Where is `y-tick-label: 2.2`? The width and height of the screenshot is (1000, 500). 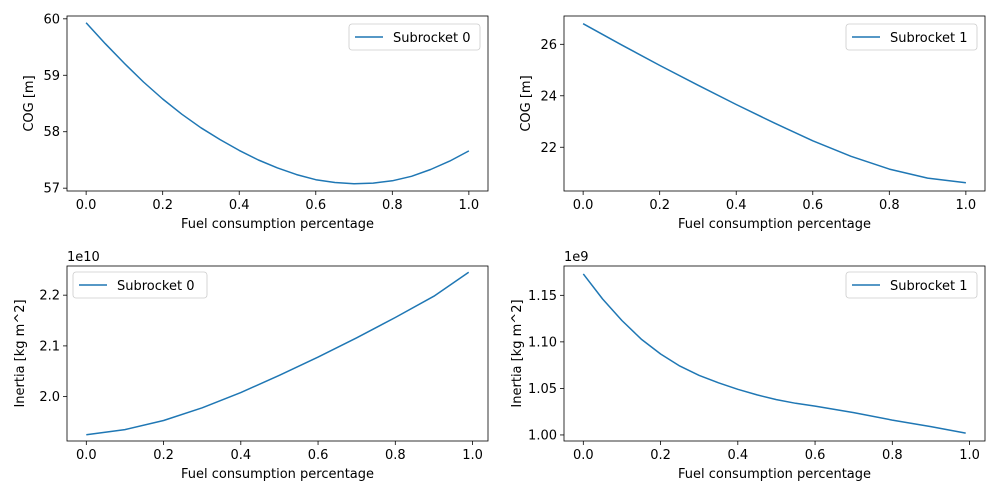 y-tick-label: 2.2 is located at coordinates (49, 296).